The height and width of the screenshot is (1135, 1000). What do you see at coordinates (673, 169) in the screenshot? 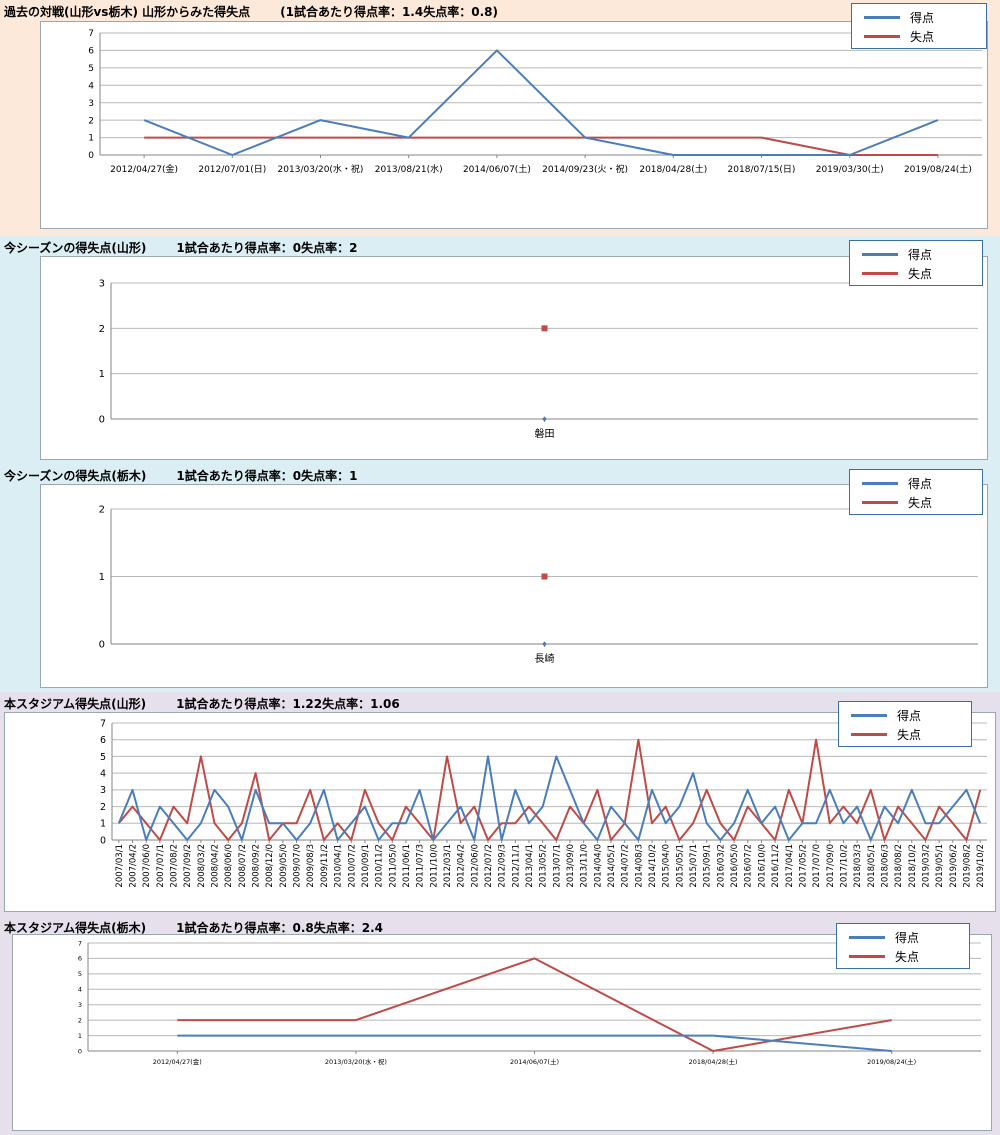
I see `x-tick-label: 2018/04/28(土)` at bounding box center [673, 169].